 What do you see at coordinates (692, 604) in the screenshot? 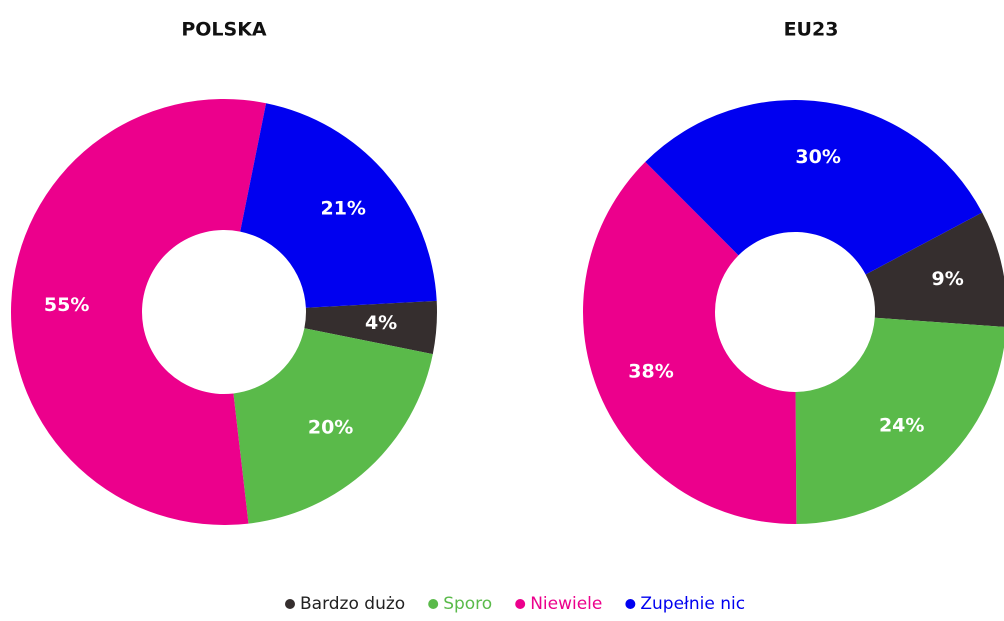
I see `legend-label: Zupełnie nic` at bounding box center [692, 604].